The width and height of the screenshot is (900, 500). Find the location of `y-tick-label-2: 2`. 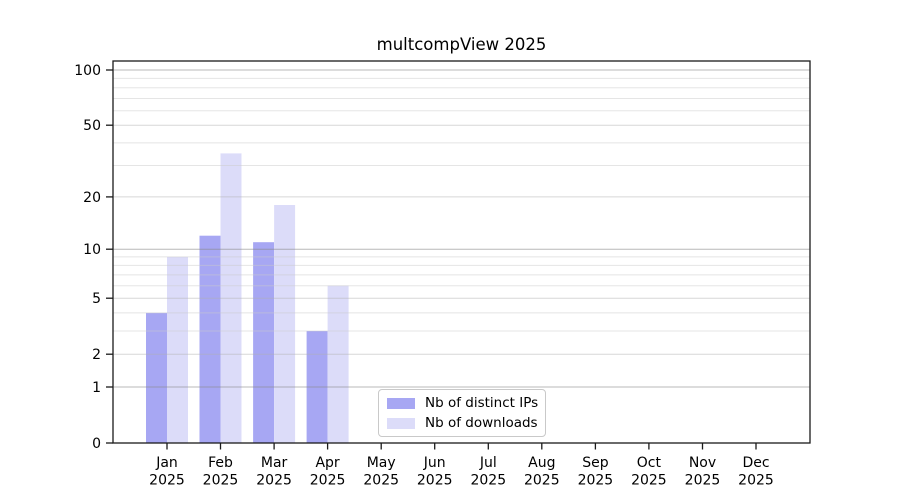

y-tick-label-2: 2 is located at coordinates (96, 355).